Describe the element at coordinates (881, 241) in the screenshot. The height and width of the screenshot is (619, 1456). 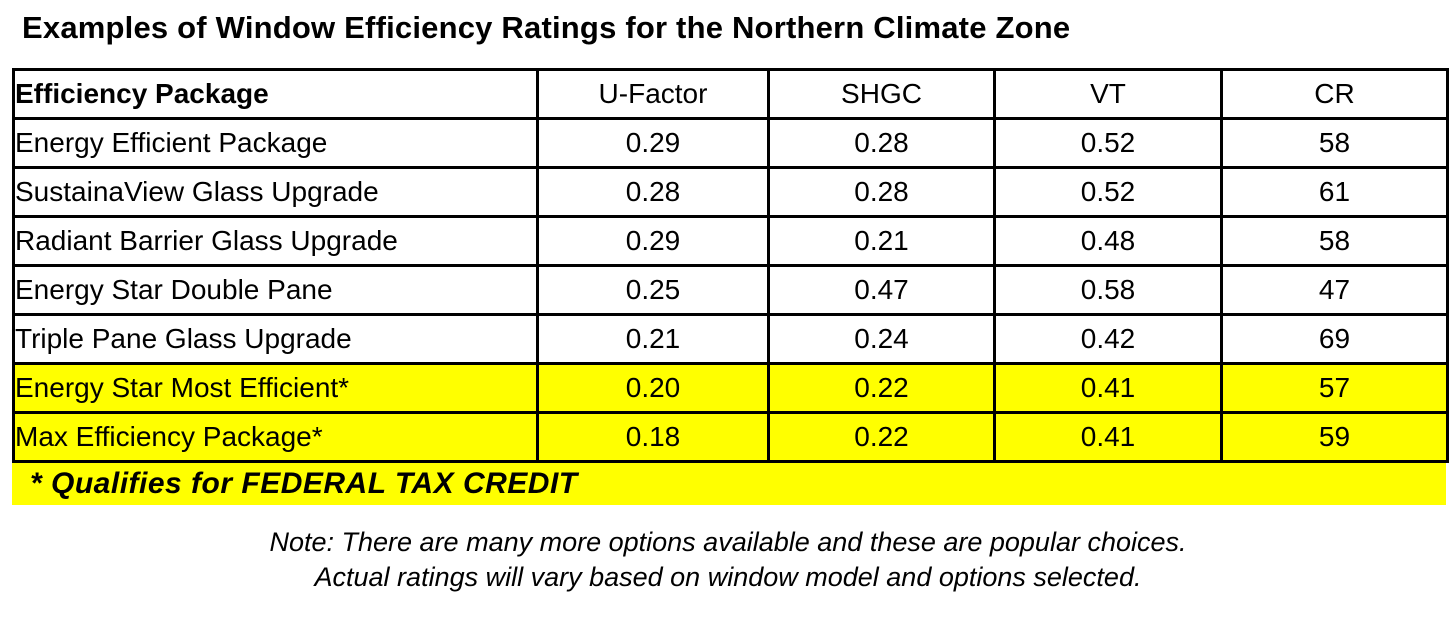
I see `shgc-cell: 0.21` at that location.